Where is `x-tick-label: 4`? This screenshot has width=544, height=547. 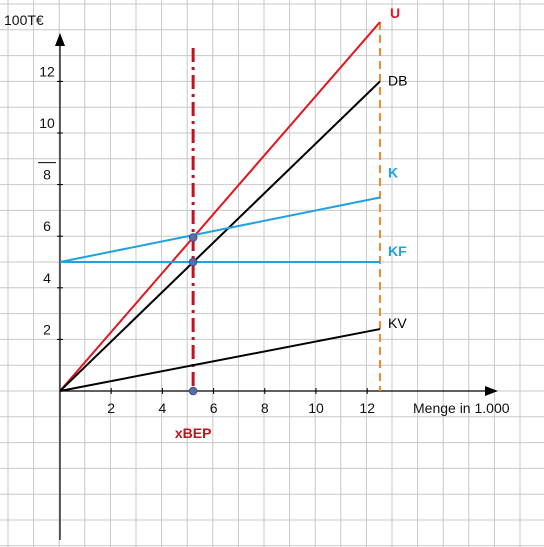 x-tick-label: 4 is located at coordinates (163, 408).